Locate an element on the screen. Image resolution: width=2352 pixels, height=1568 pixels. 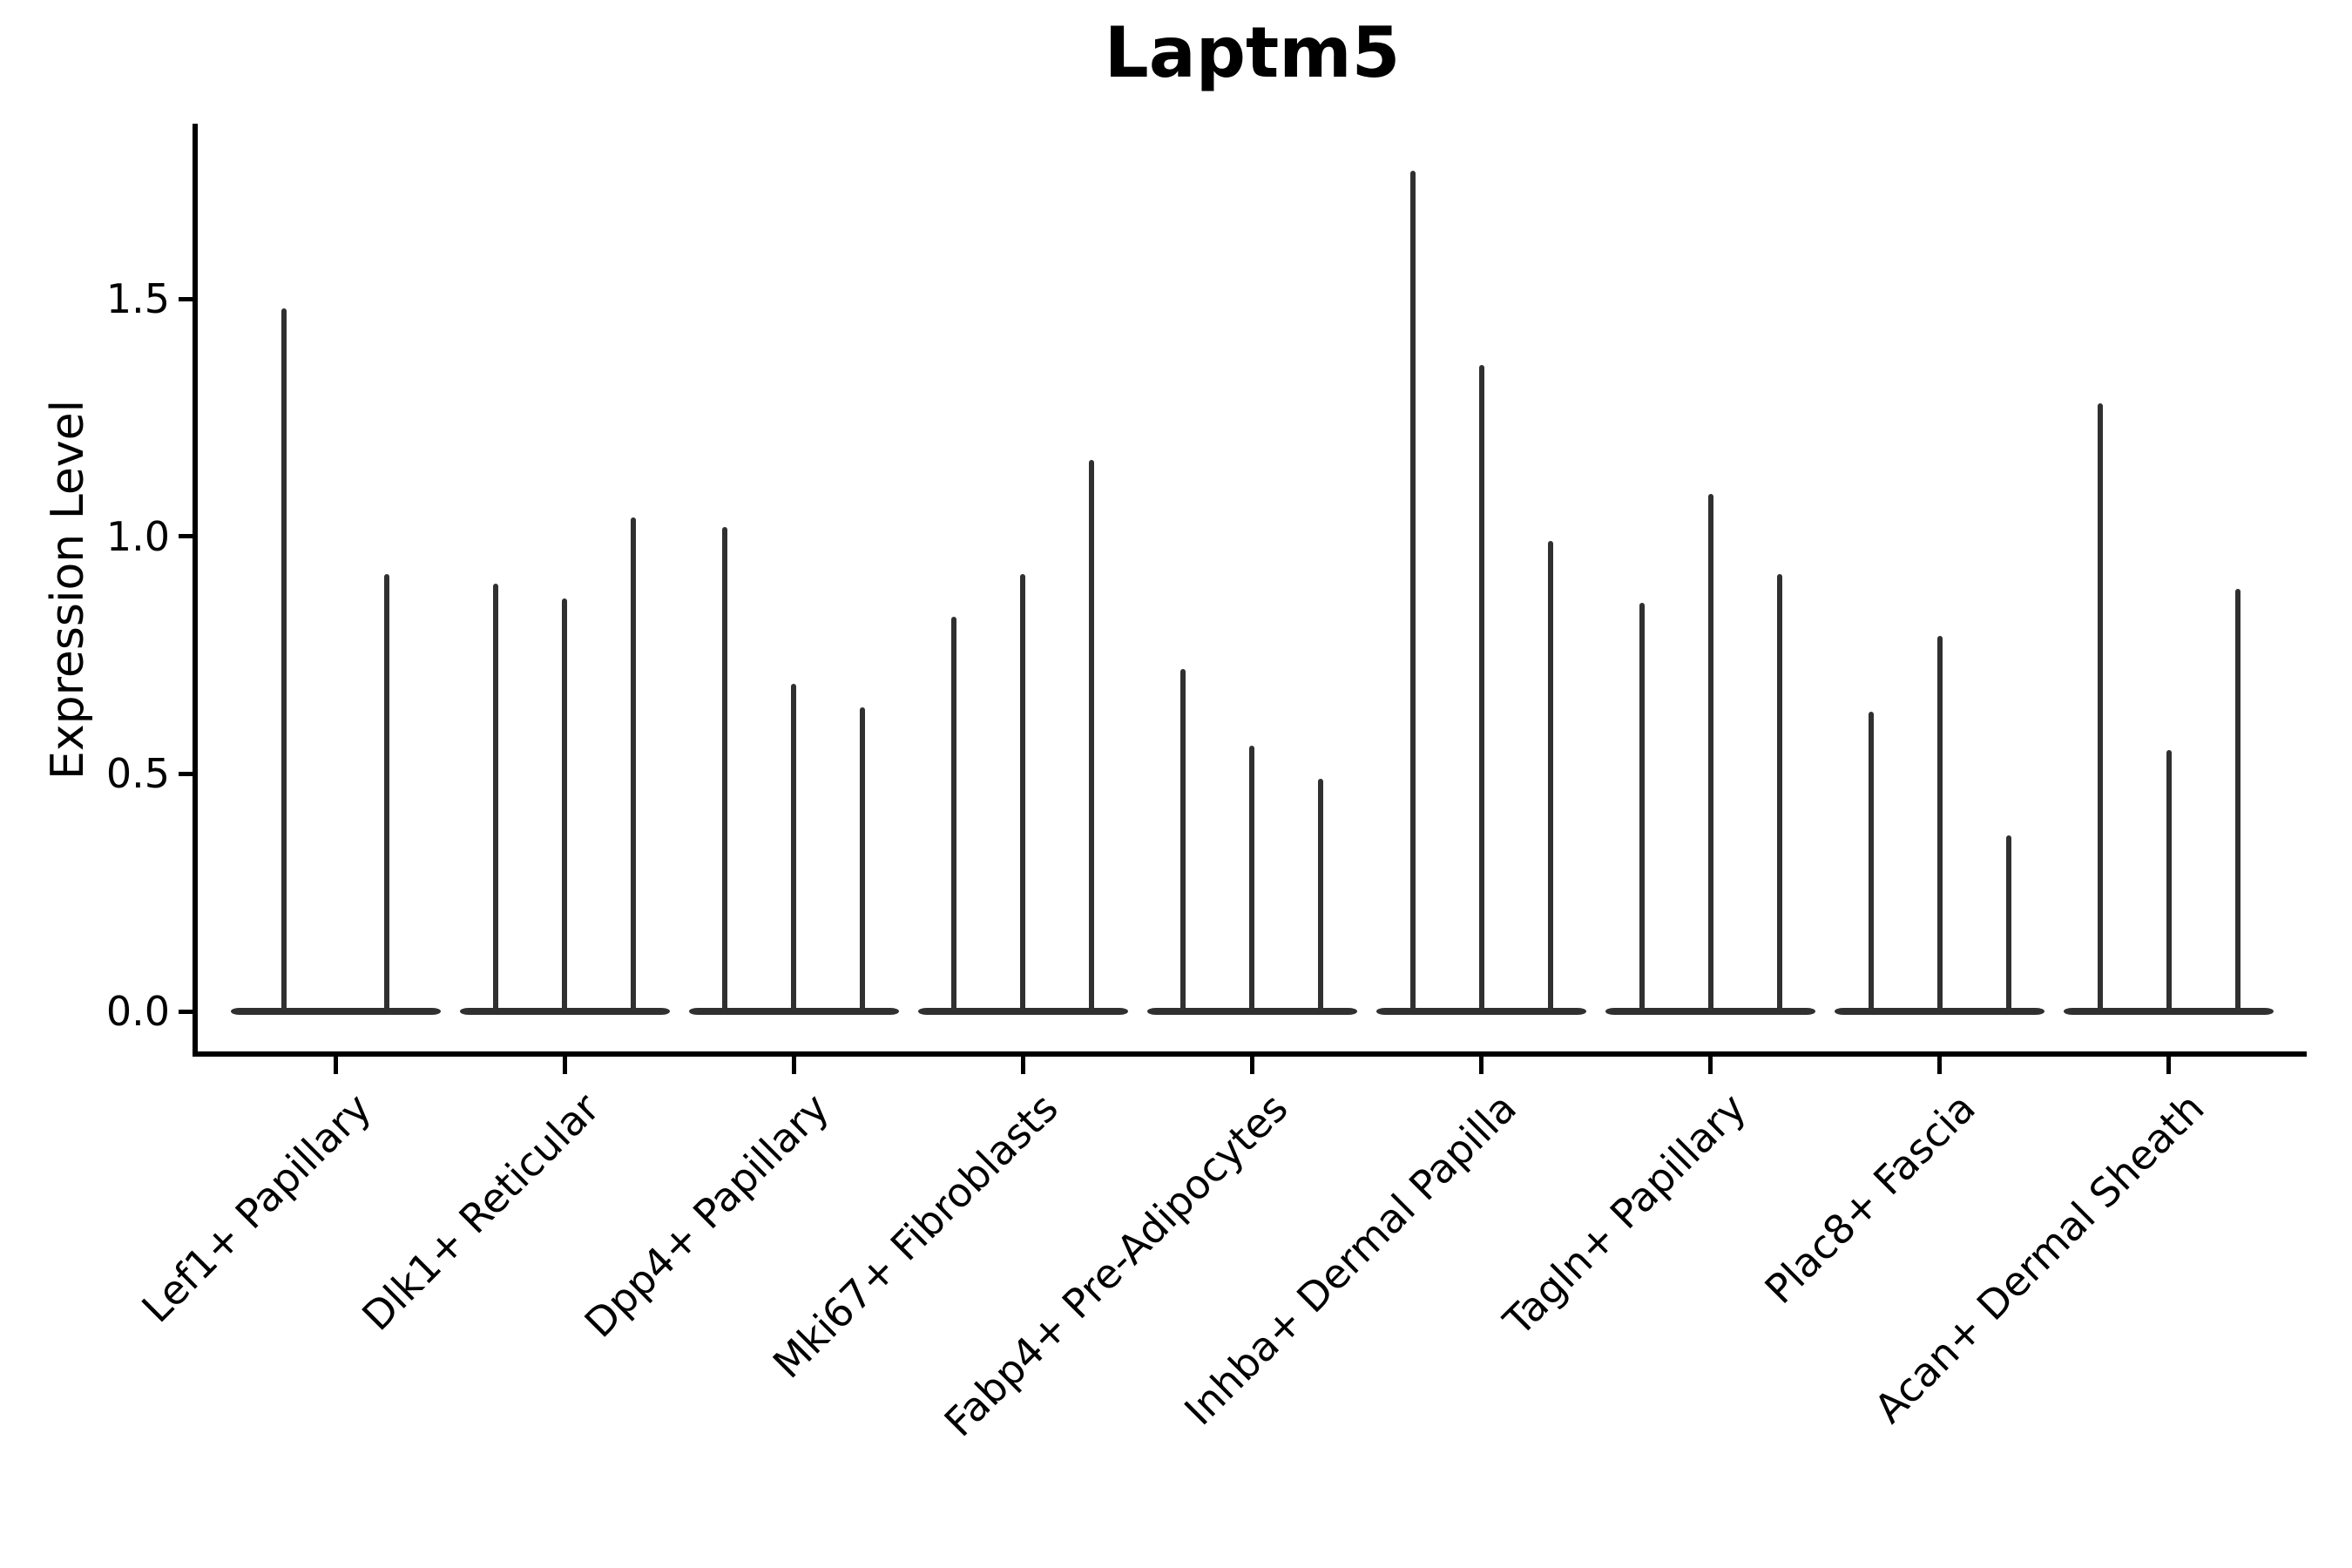
y-tick-label: 1.5 is located at coordinates (137, 299).